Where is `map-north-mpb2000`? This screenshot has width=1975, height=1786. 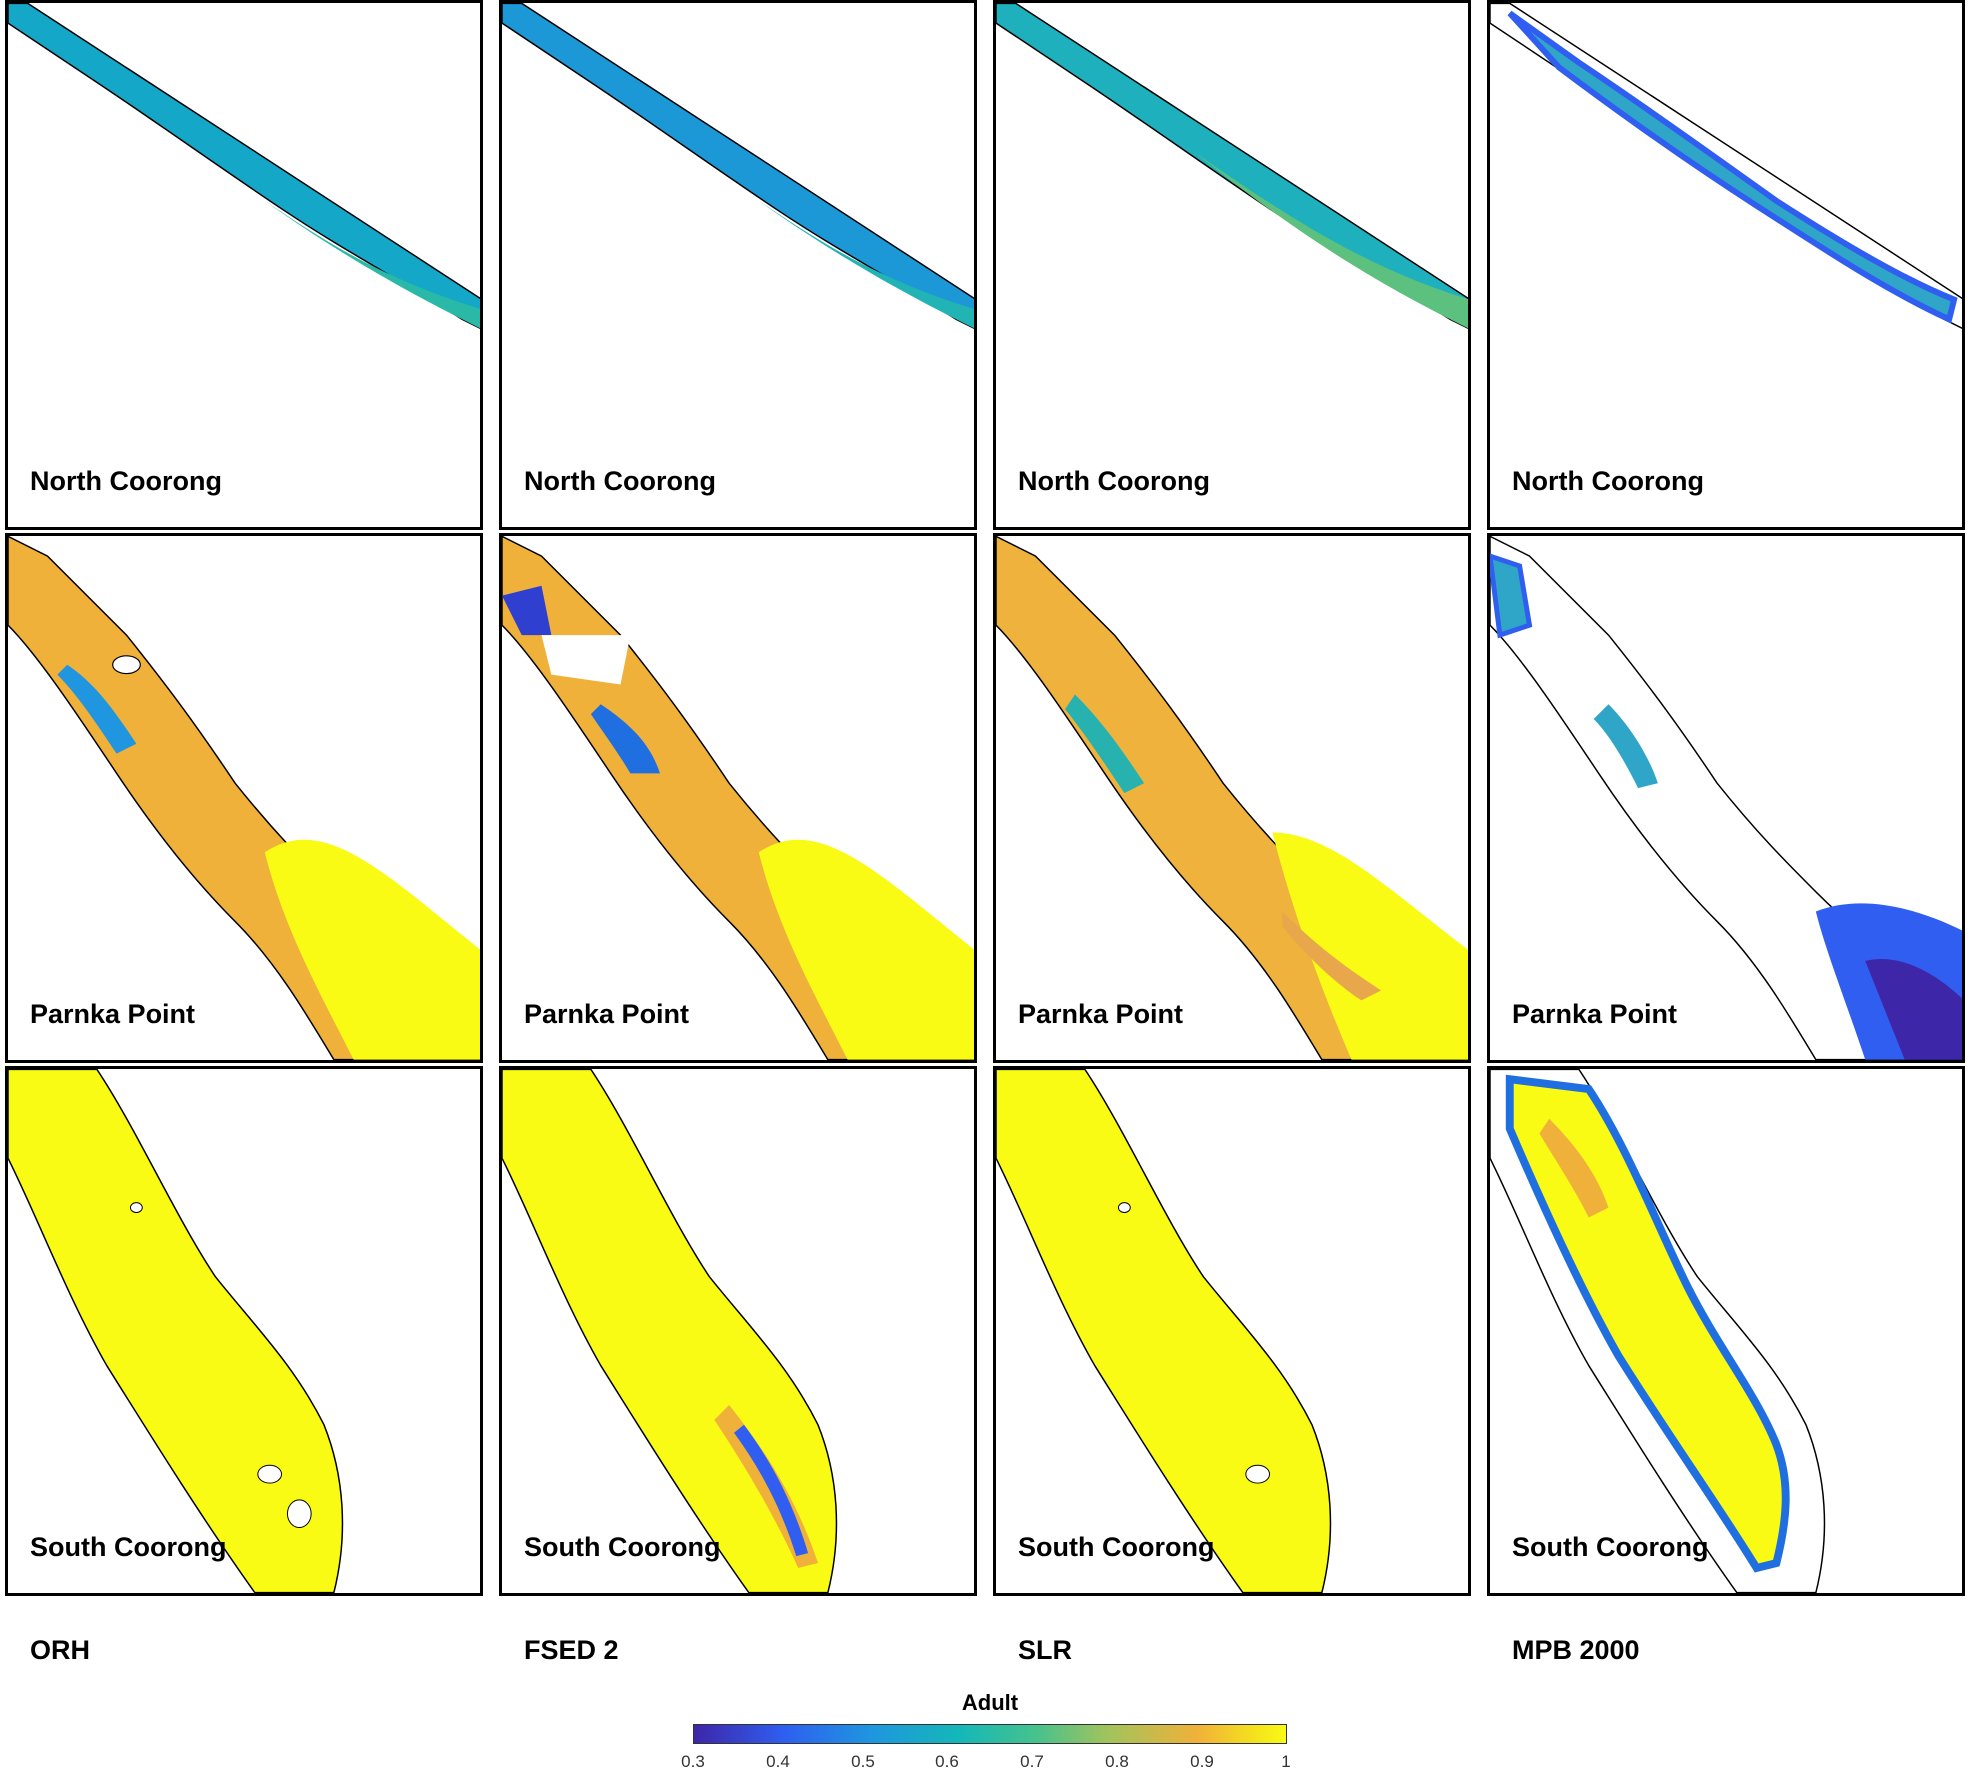
map-north-mpb2000 is located at coordinates (1726, 166).